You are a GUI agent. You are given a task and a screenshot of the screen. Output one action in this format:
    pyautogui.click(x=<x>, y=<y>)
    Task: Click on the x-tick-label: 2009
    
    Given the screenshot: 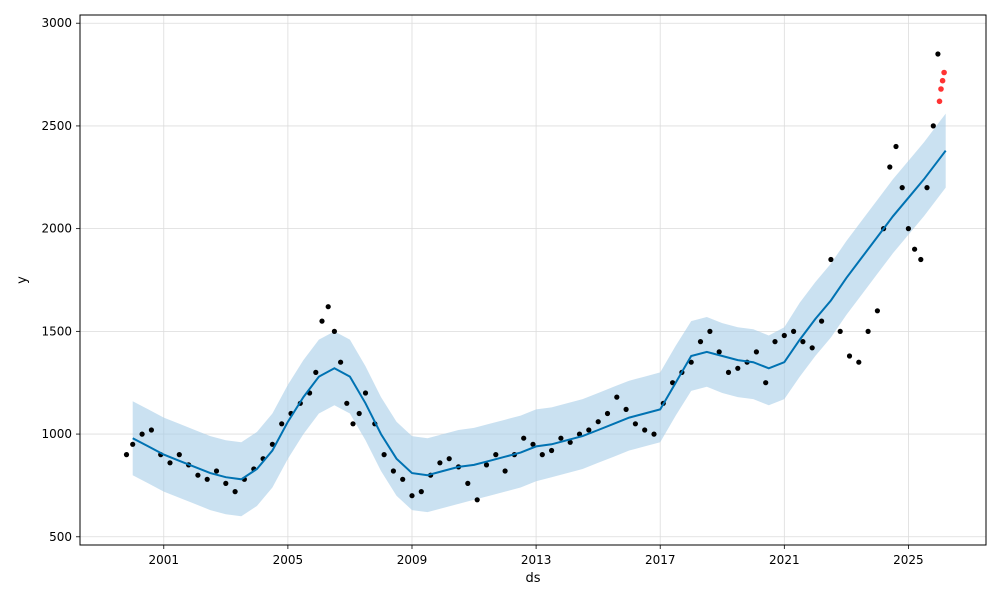 What is the action you would take?
    pyautogui.click(x=412, y=560)
    